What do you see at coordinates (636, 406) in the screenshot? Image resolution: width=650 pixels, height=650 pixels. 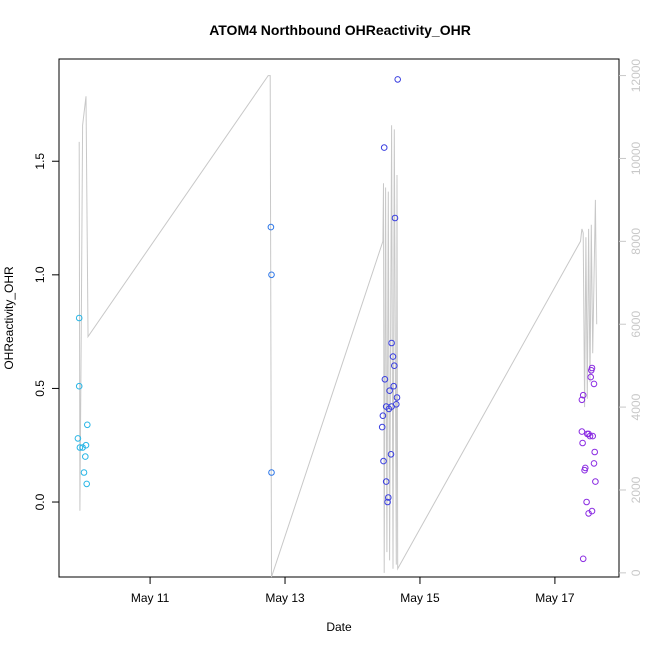 I see `y2-tick-label: 4000` at bounding box center [636, 406].